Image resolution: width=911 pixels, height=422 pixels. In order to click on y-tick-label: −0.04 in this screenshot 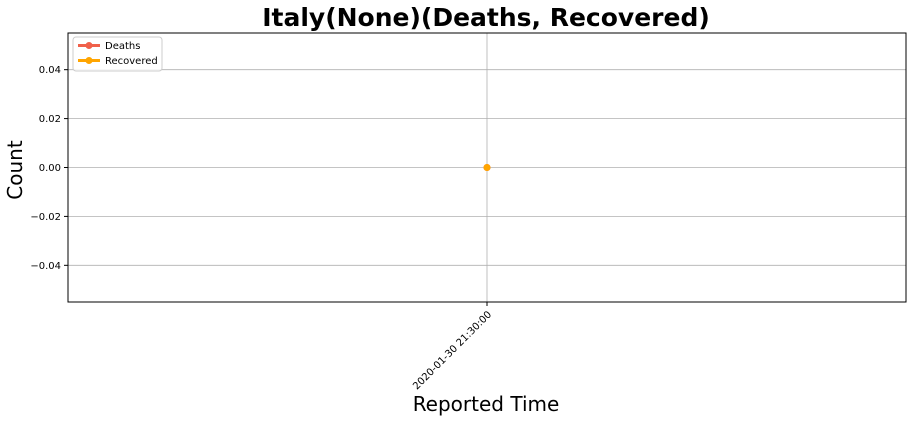, I will do `click(45, 266)`.